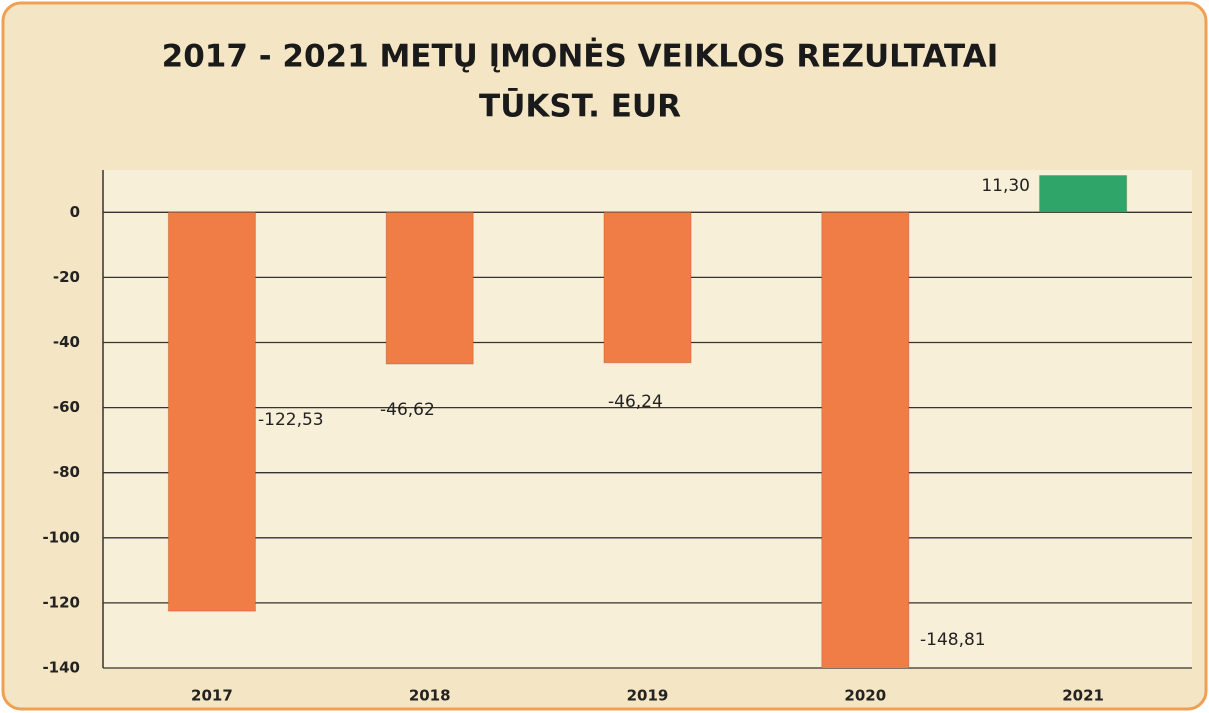  Describe the element at coordinates (212, 696) in the screenshot. I see `x-tick-label: 2017` at that location.